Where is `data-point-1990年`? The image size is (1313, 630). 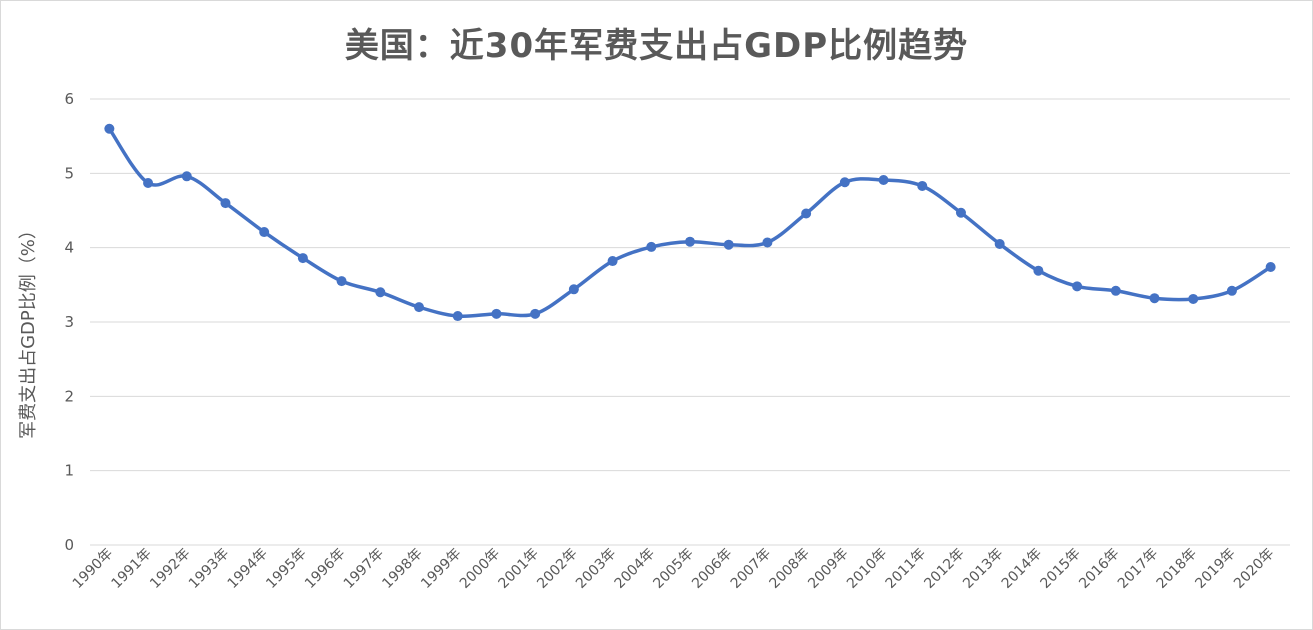
data-point-1990年 is located at coordinates (109, 128).